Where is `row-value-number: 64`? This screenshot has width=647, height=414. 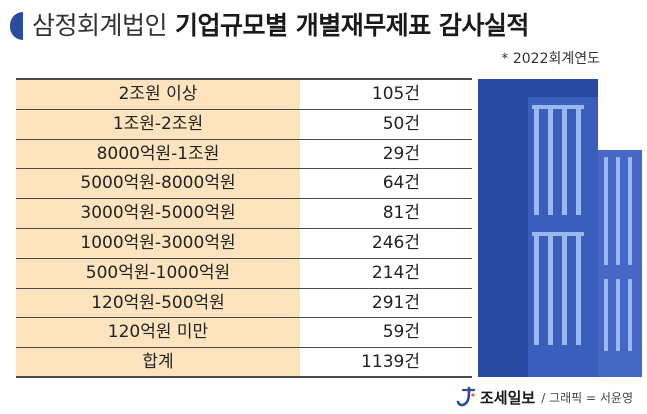
row-value-number: 64 is located at coordinates (393, 183).